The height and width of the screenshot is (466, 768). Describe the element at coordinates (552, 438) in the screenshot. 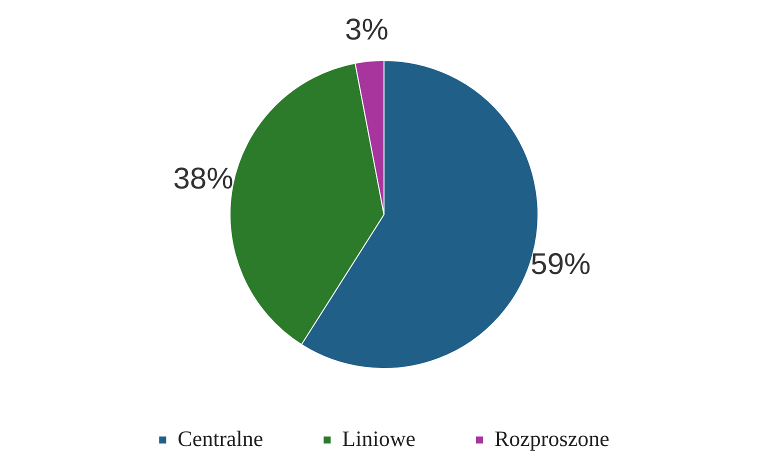

I see `legend-label: Rozproszone` at that location.